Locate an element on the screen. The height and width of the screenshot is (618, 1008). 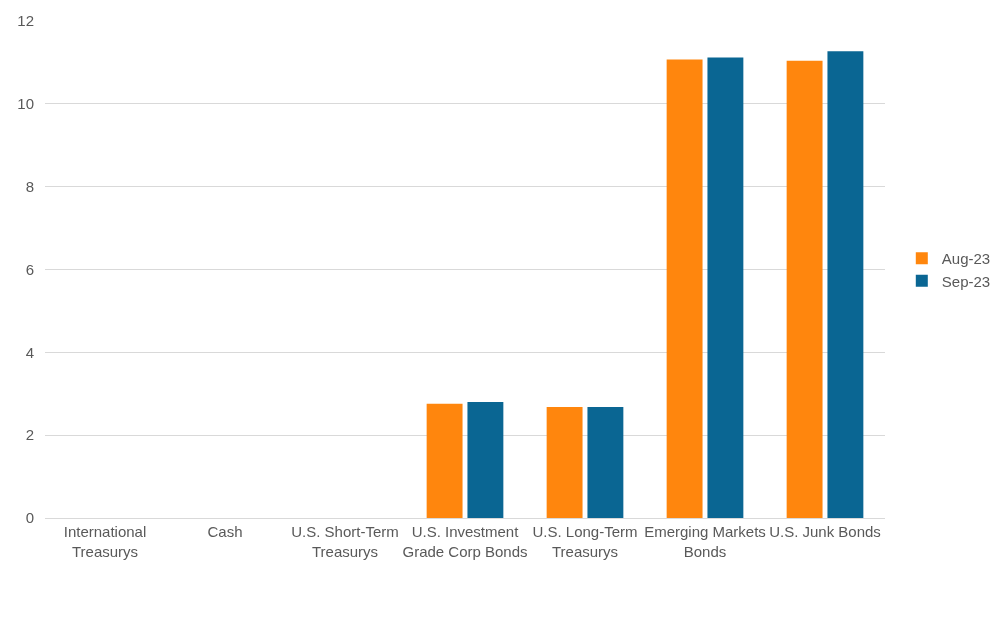
legend-label: Sep-23 is located at coordinates (966, 281).